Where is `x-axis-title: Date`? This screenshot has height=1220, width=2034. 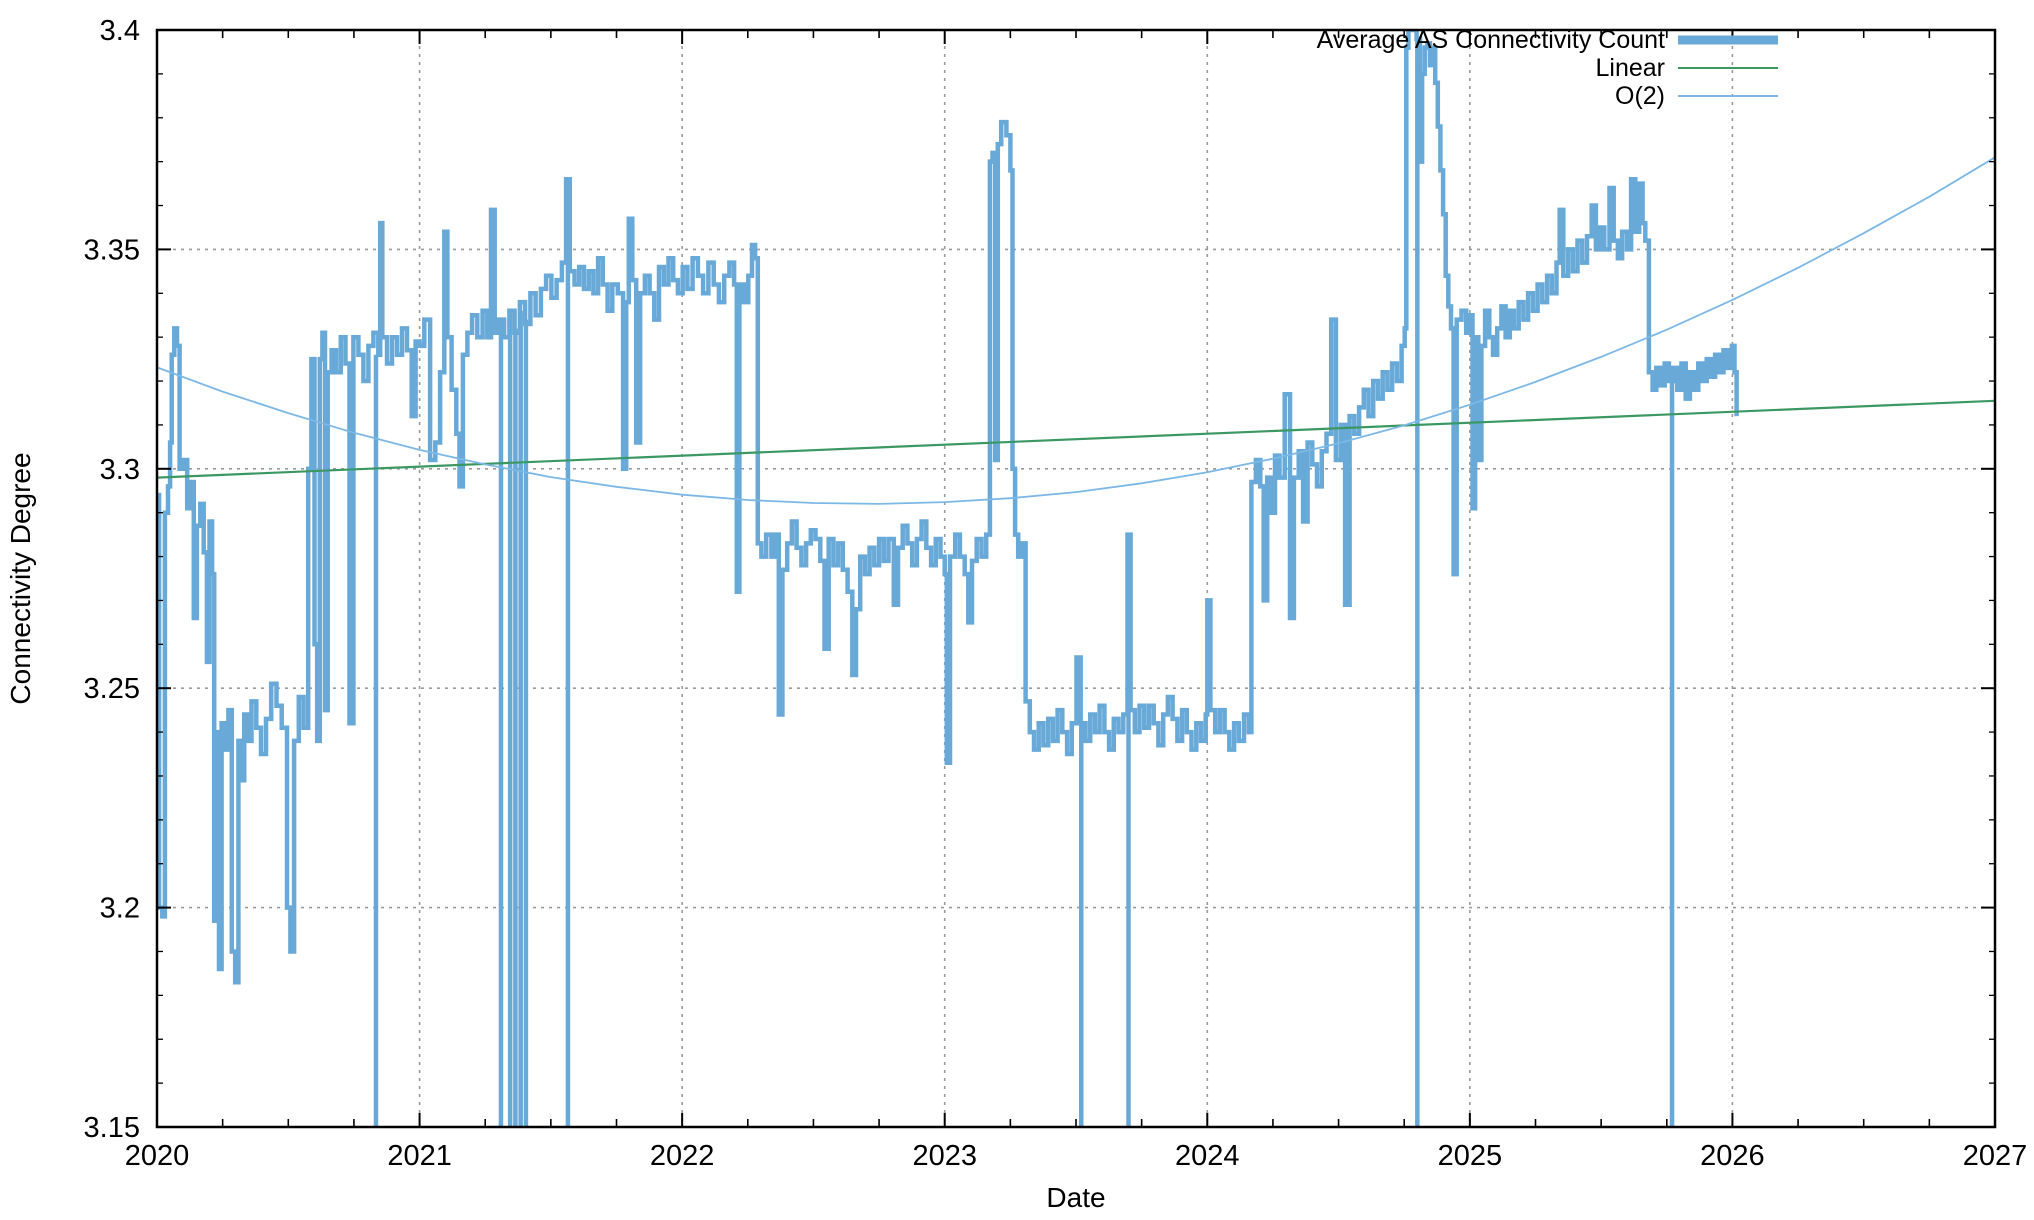 x-axis-title: Date is located at coordinates (1075, 1197).